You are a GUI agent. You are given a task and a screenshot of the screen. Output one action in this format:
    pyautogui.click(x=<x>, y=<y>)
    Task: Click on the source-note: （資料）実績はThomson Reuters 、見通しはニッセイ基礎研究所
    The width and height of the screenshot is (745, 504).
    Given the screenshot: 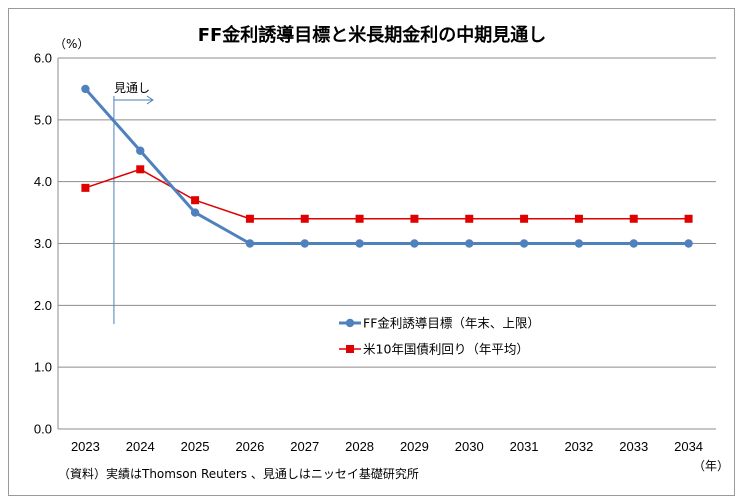 What is the action you would take?
    pyautogui.click(x=238, y=473)
    